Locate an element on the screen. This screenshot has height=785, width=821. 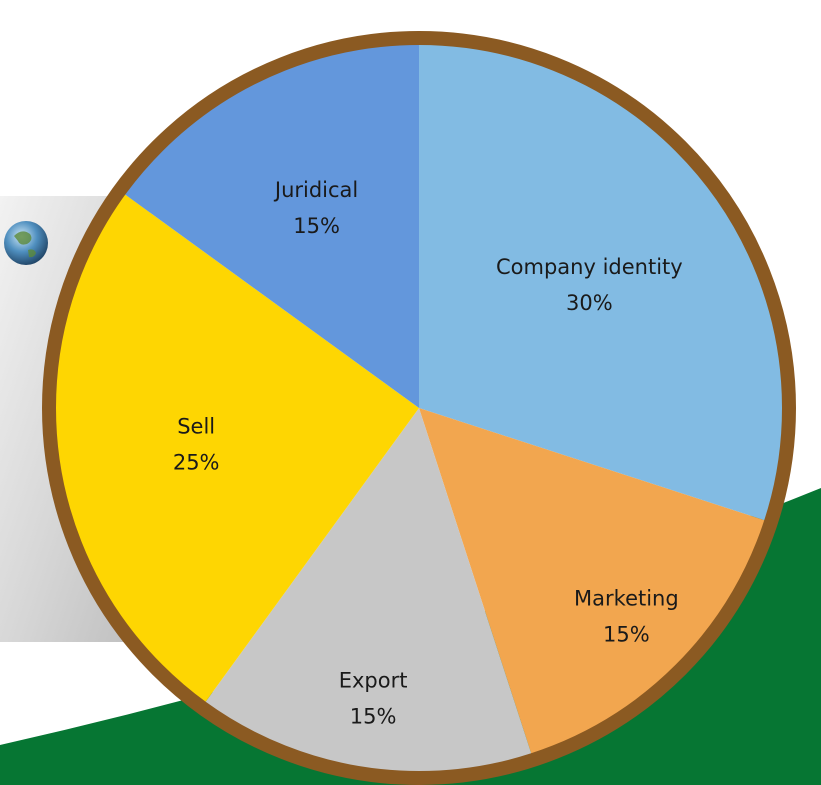
globe-icon is located at coordinates (26, 243).